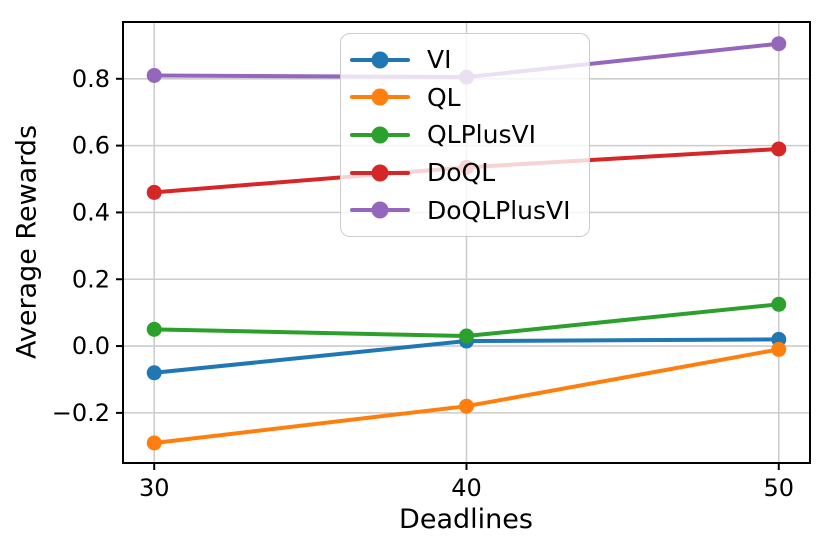 This screenshot has width=830, height=554. I want to click on y-axis-label: Average Rewards, so click(27, 242).